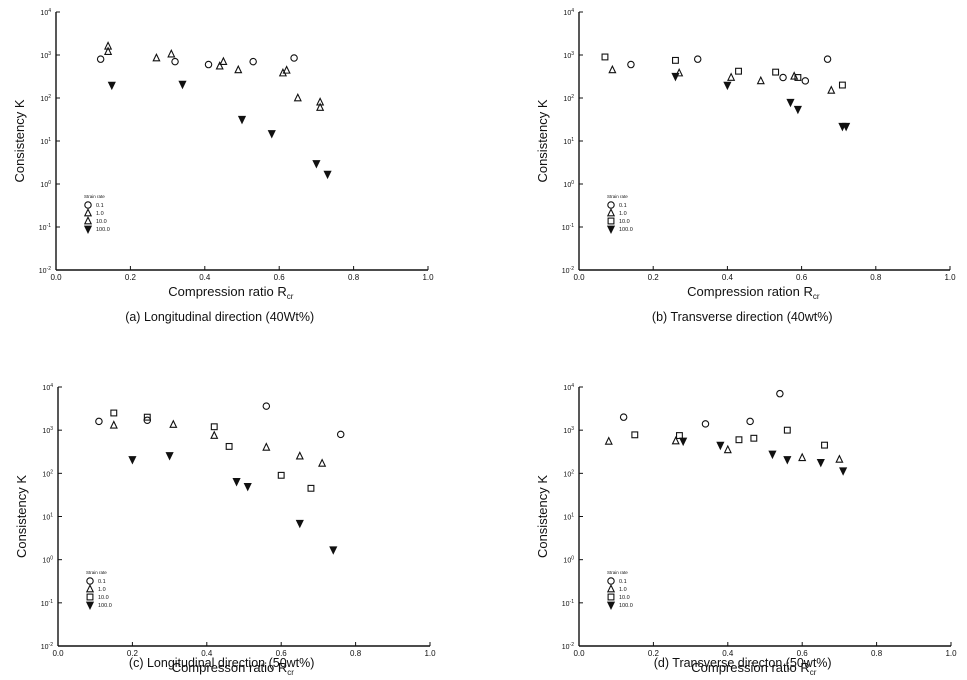 The image size is (967, 680). Describe the element at coordinates (542, 140) in the screenshot. I see `y-axis-title: Consistency K` at that location.